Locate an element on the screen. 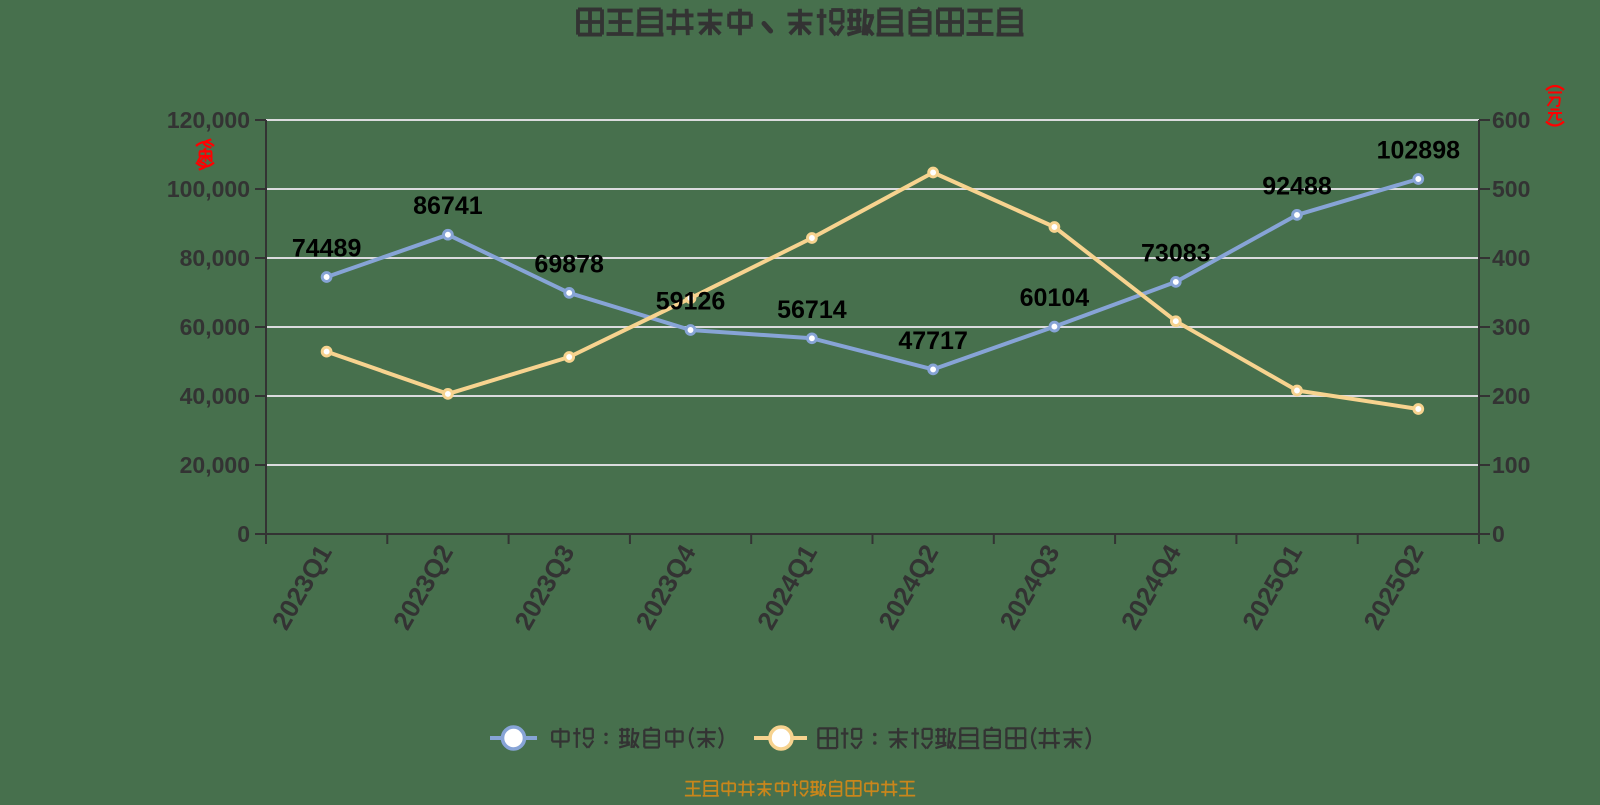 The width and height of the screenshot is (1600, 805). svg-text: 200 is located at coordinates (1511, 396).